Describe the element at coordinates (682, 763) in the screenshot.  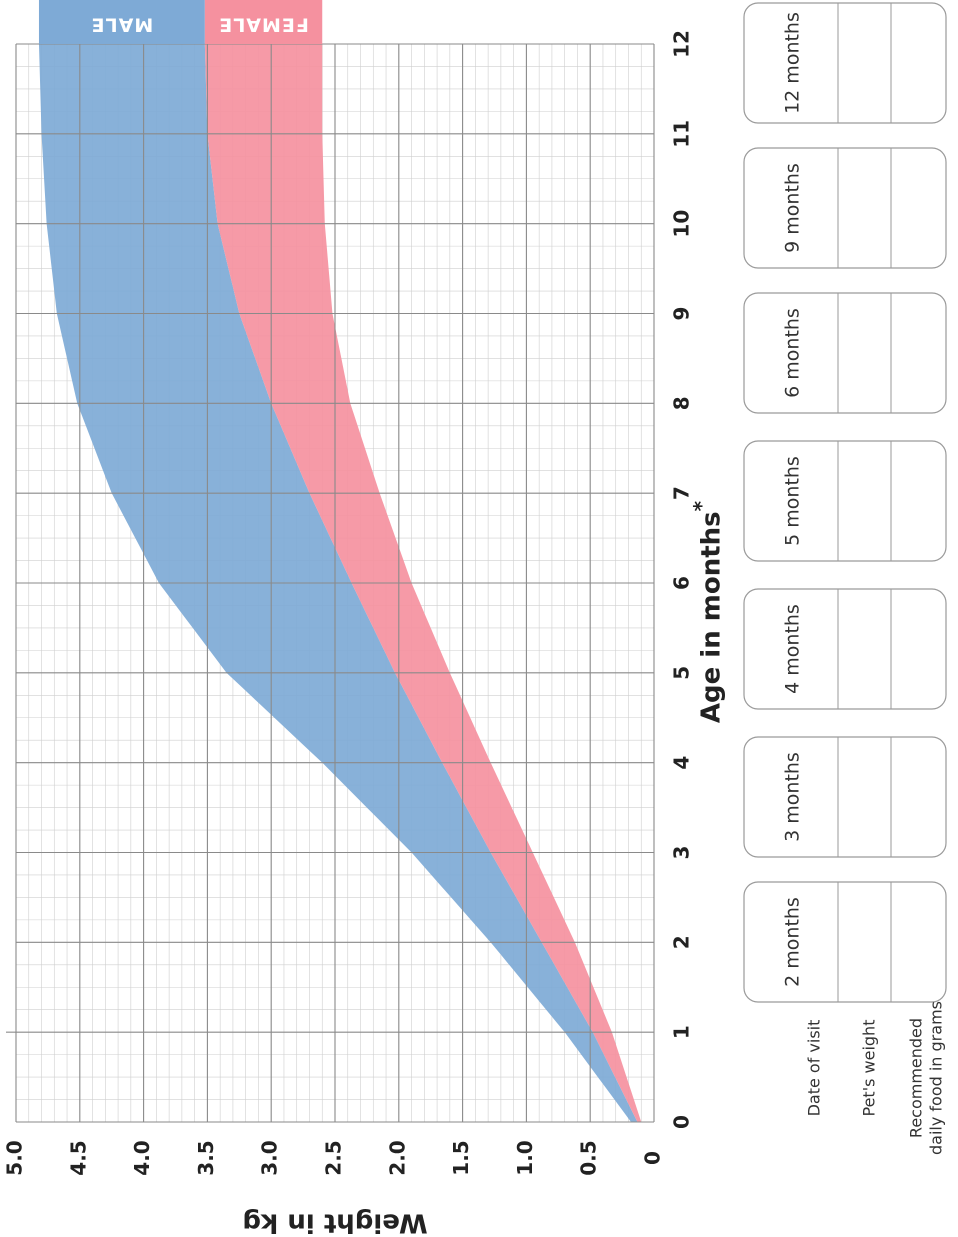
I see `x-tick-label: 4` at that location.